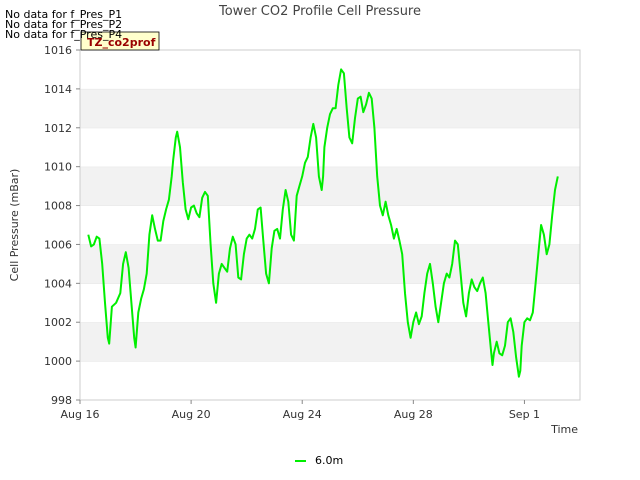 The width and height of the screenshot is (640, 480). Describe the element at coordinates (191, 414) in the screenshot. I see `x-tick-label: Aug 20` at that location.